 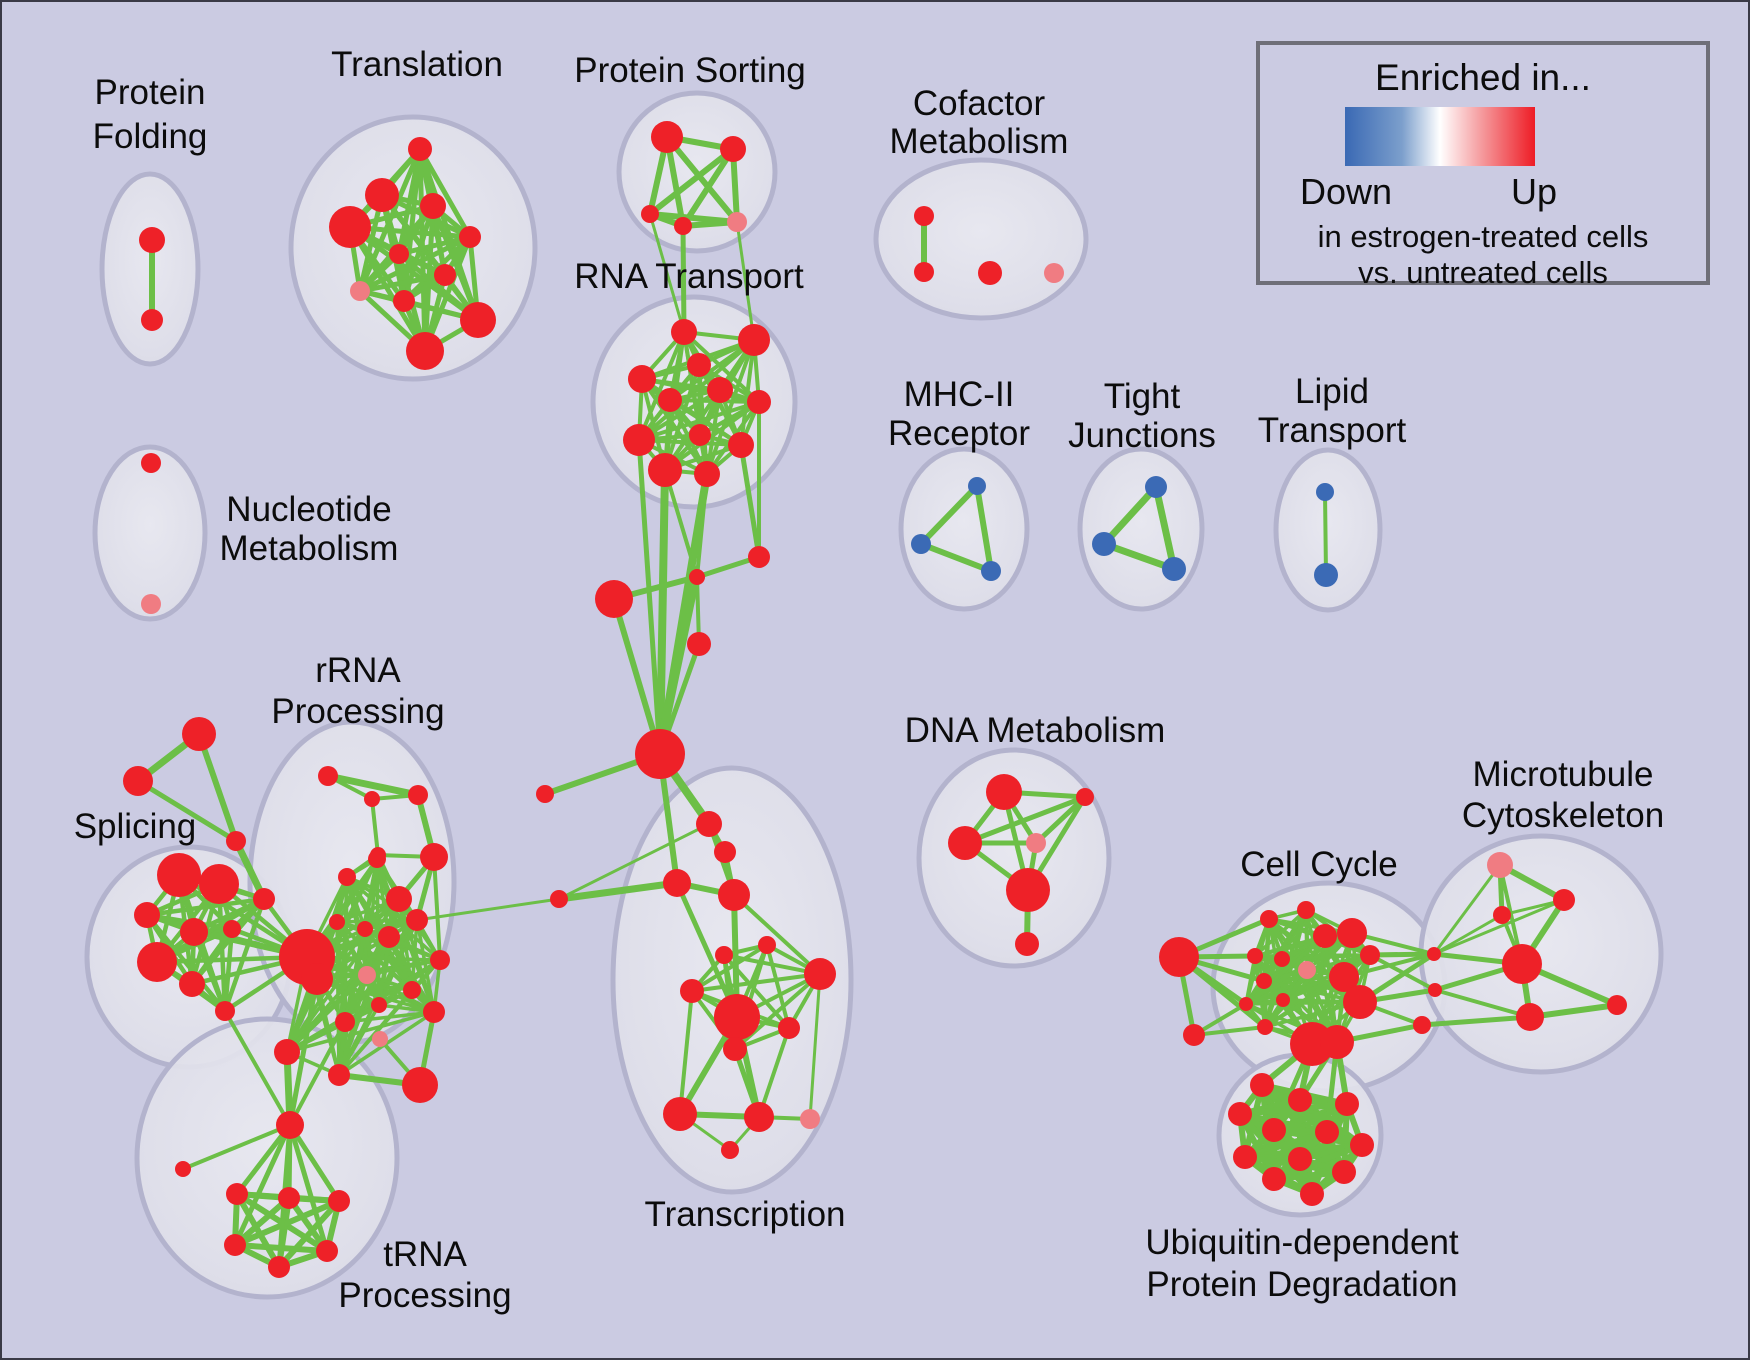 What do you see at coordinates (820, 974) in the screenshot?
I see `node-tr7` at bounding box center [820, 974].